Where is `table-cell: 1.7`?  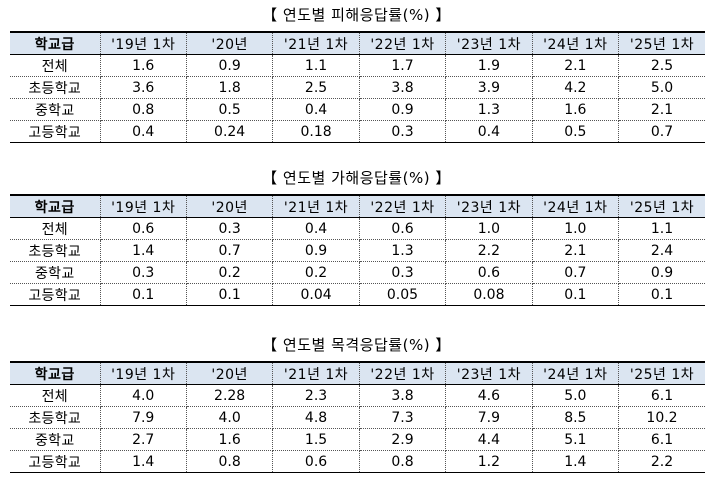
table-cell: 1.7 is located at coordinates (403, 65).